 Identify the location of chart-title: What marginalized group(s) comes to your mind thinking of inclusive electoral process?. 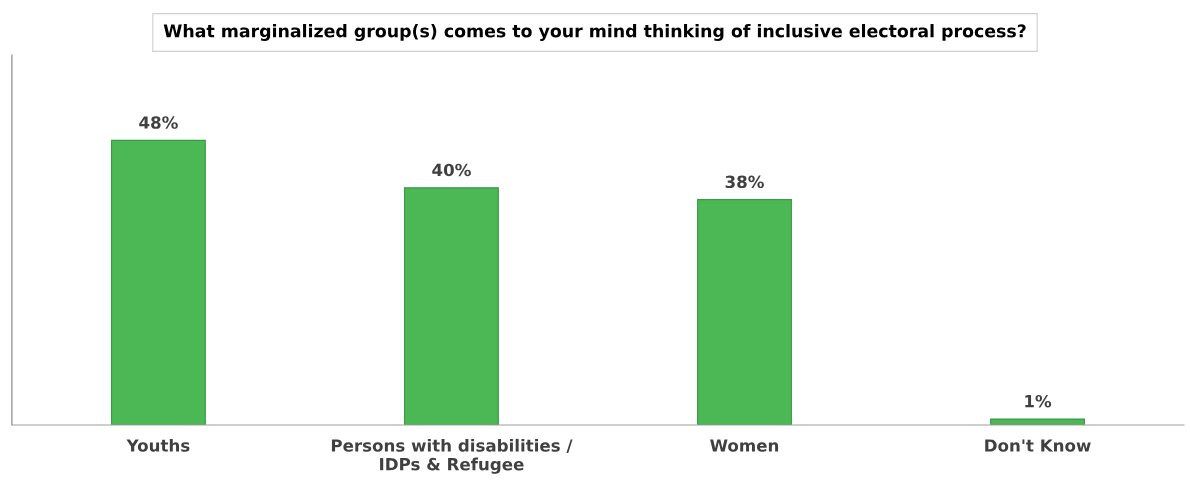
(594, 32).